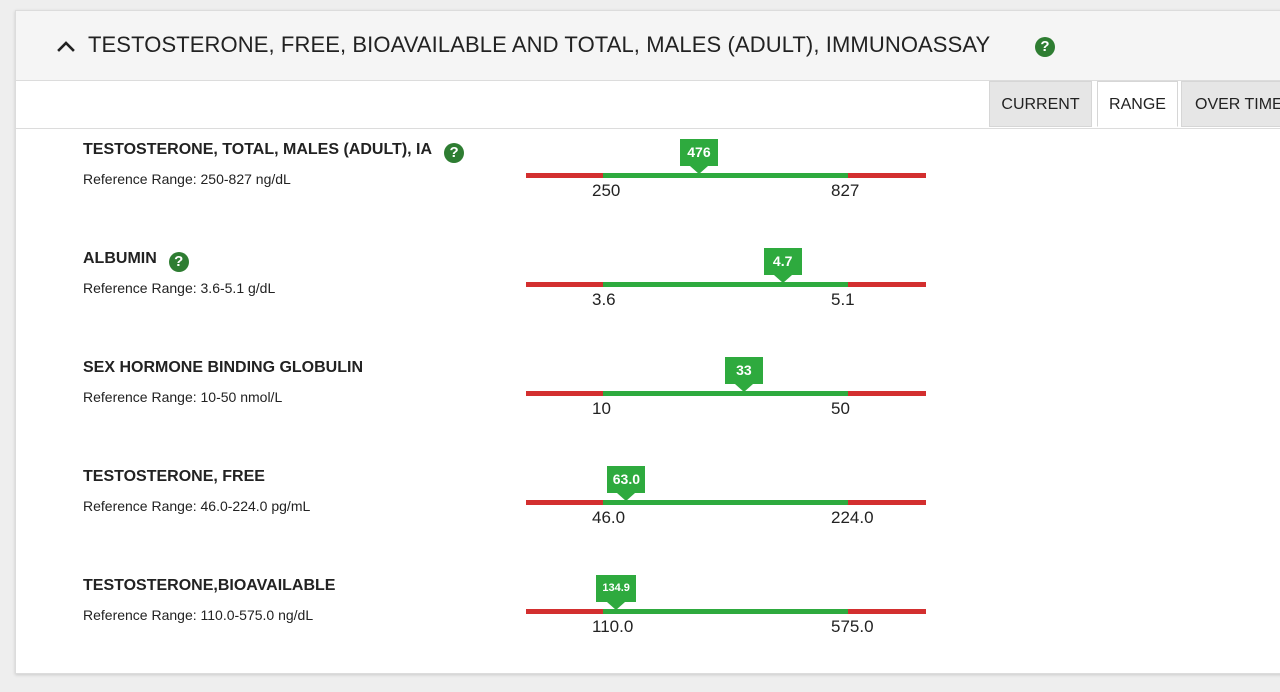 The width and height of the screenshot is (1280, 692). What do you see at coordinates (726, 278) in the screenshot?
I see `range-bar: 4.7 3.6 5.1` at bounding box center [726, 278].